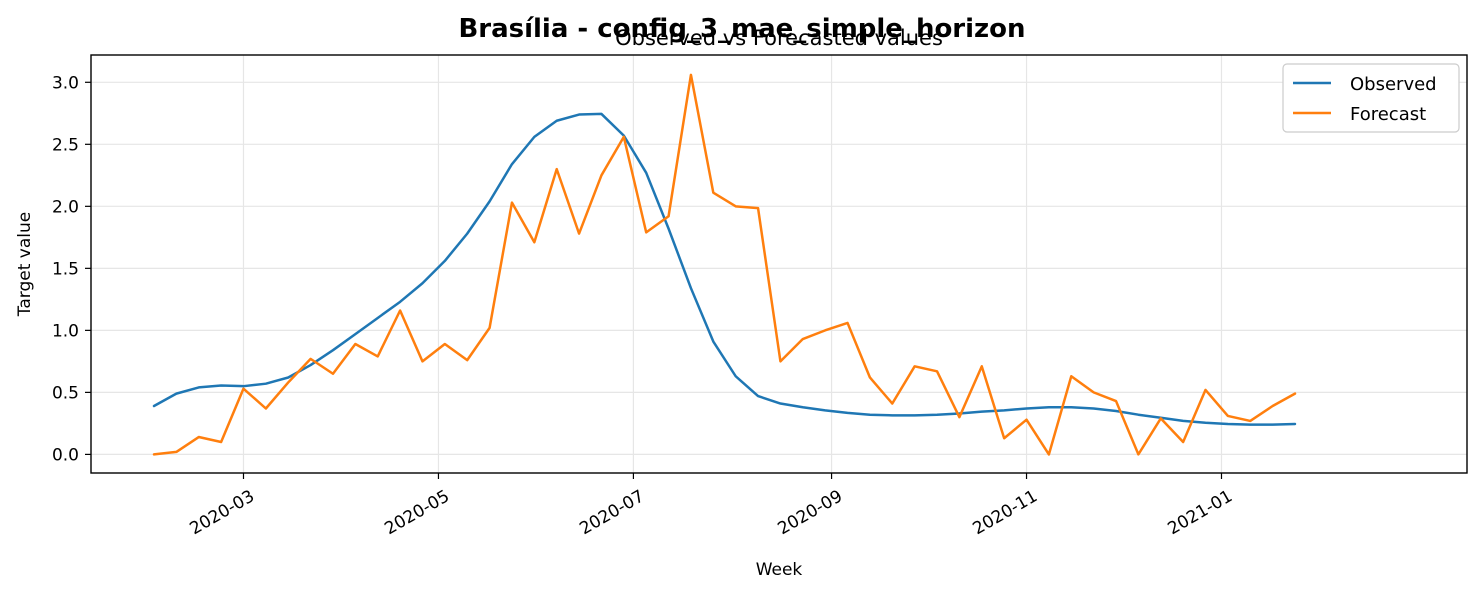 Image resolution: width=1483 pixels, height=593 pixels. What do you see at coordinates (65, 393) in the screenshot?
I see `y-tick-label: 0.5` at bounding box center [65, 393].